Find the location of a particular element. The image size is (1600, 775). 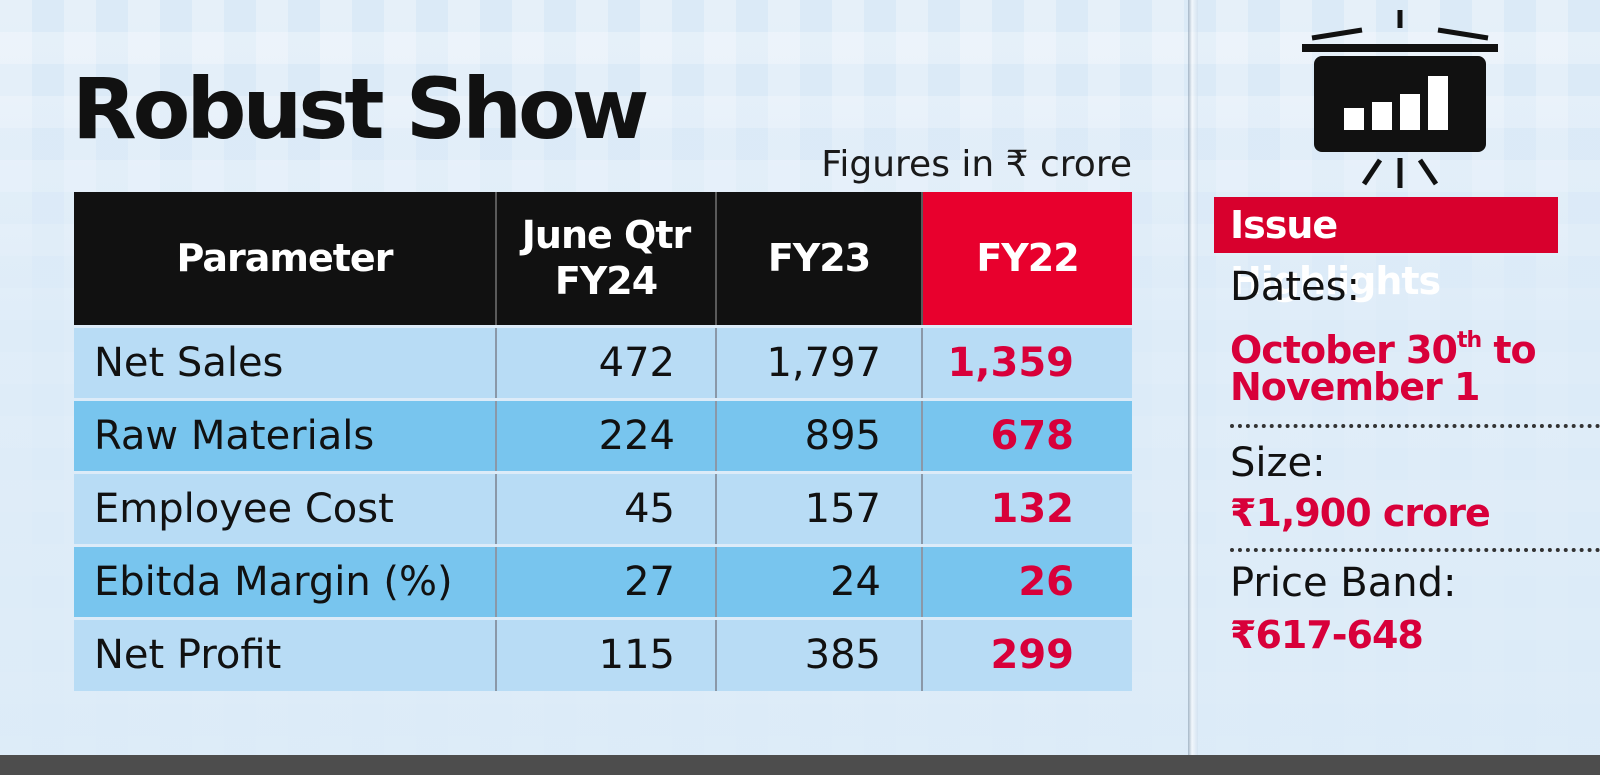

units-note: Figures in ₹ crore is located at coordinates (976, 164).